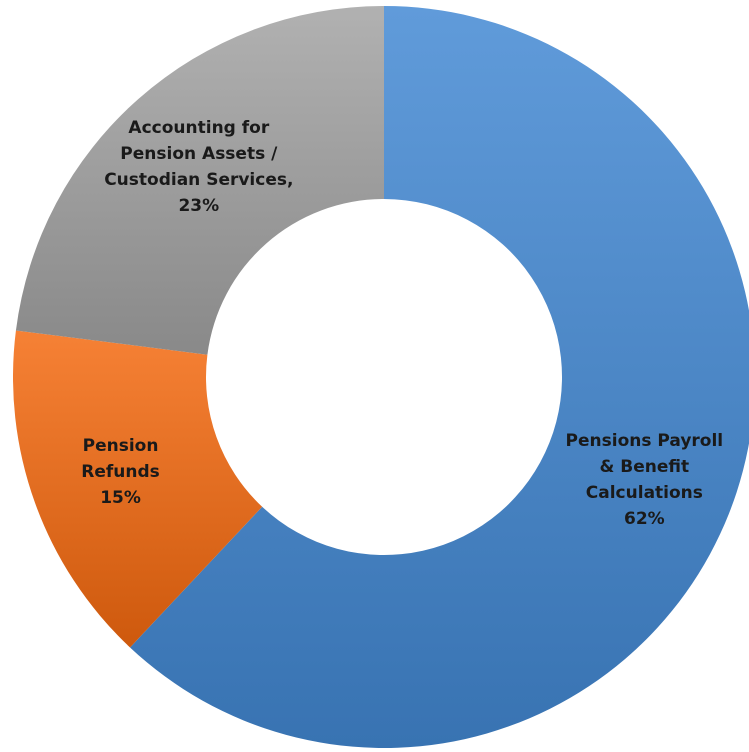 This screenshot has height=752, width=749. I want to click on slice-label-2-line-1: Pension Assets /, so click(199, 154).